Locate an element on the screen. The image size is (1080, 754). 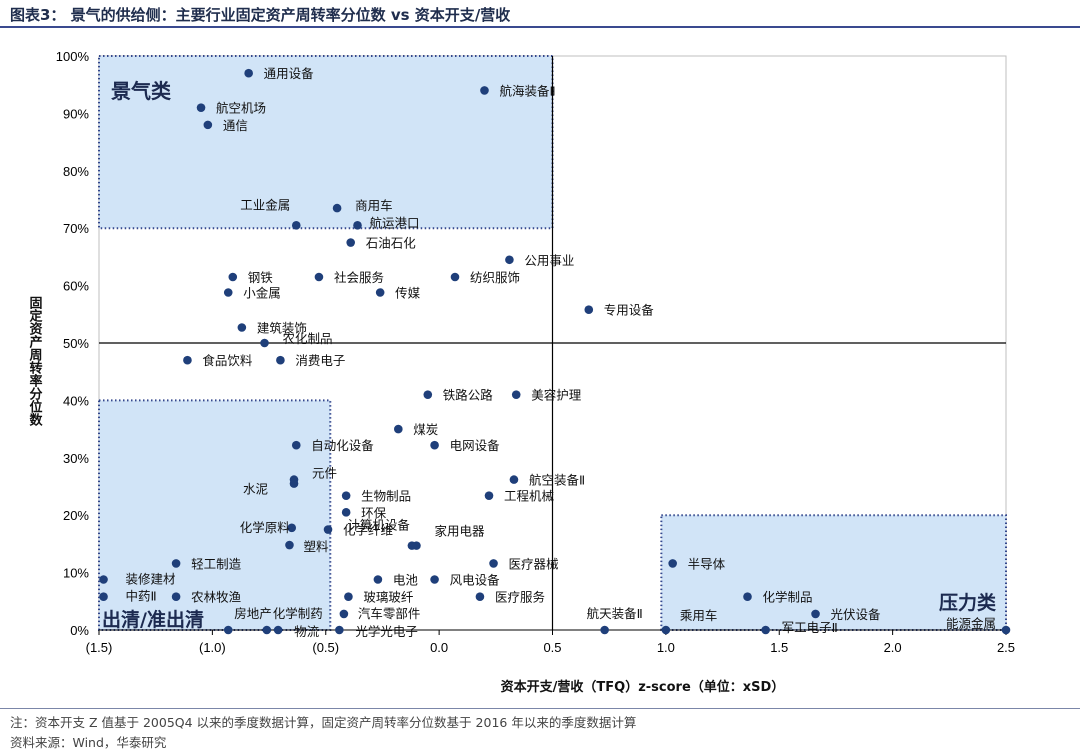
zone-label: 出清/准出清 is located at coordinates (153, 619).